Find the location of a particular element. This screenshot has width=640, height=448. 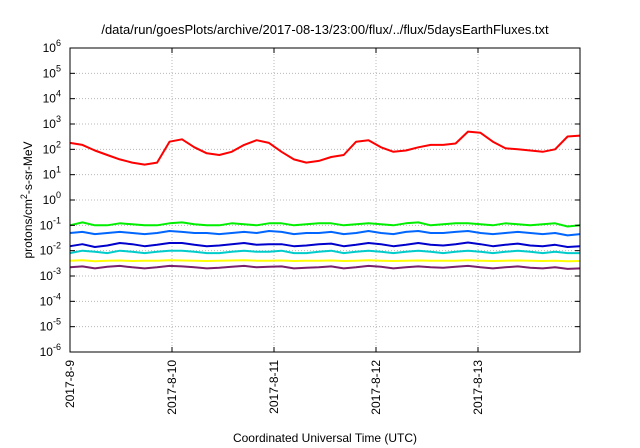

y-tick-label: 10⁻⁵ is located at coordinates (50, 325).